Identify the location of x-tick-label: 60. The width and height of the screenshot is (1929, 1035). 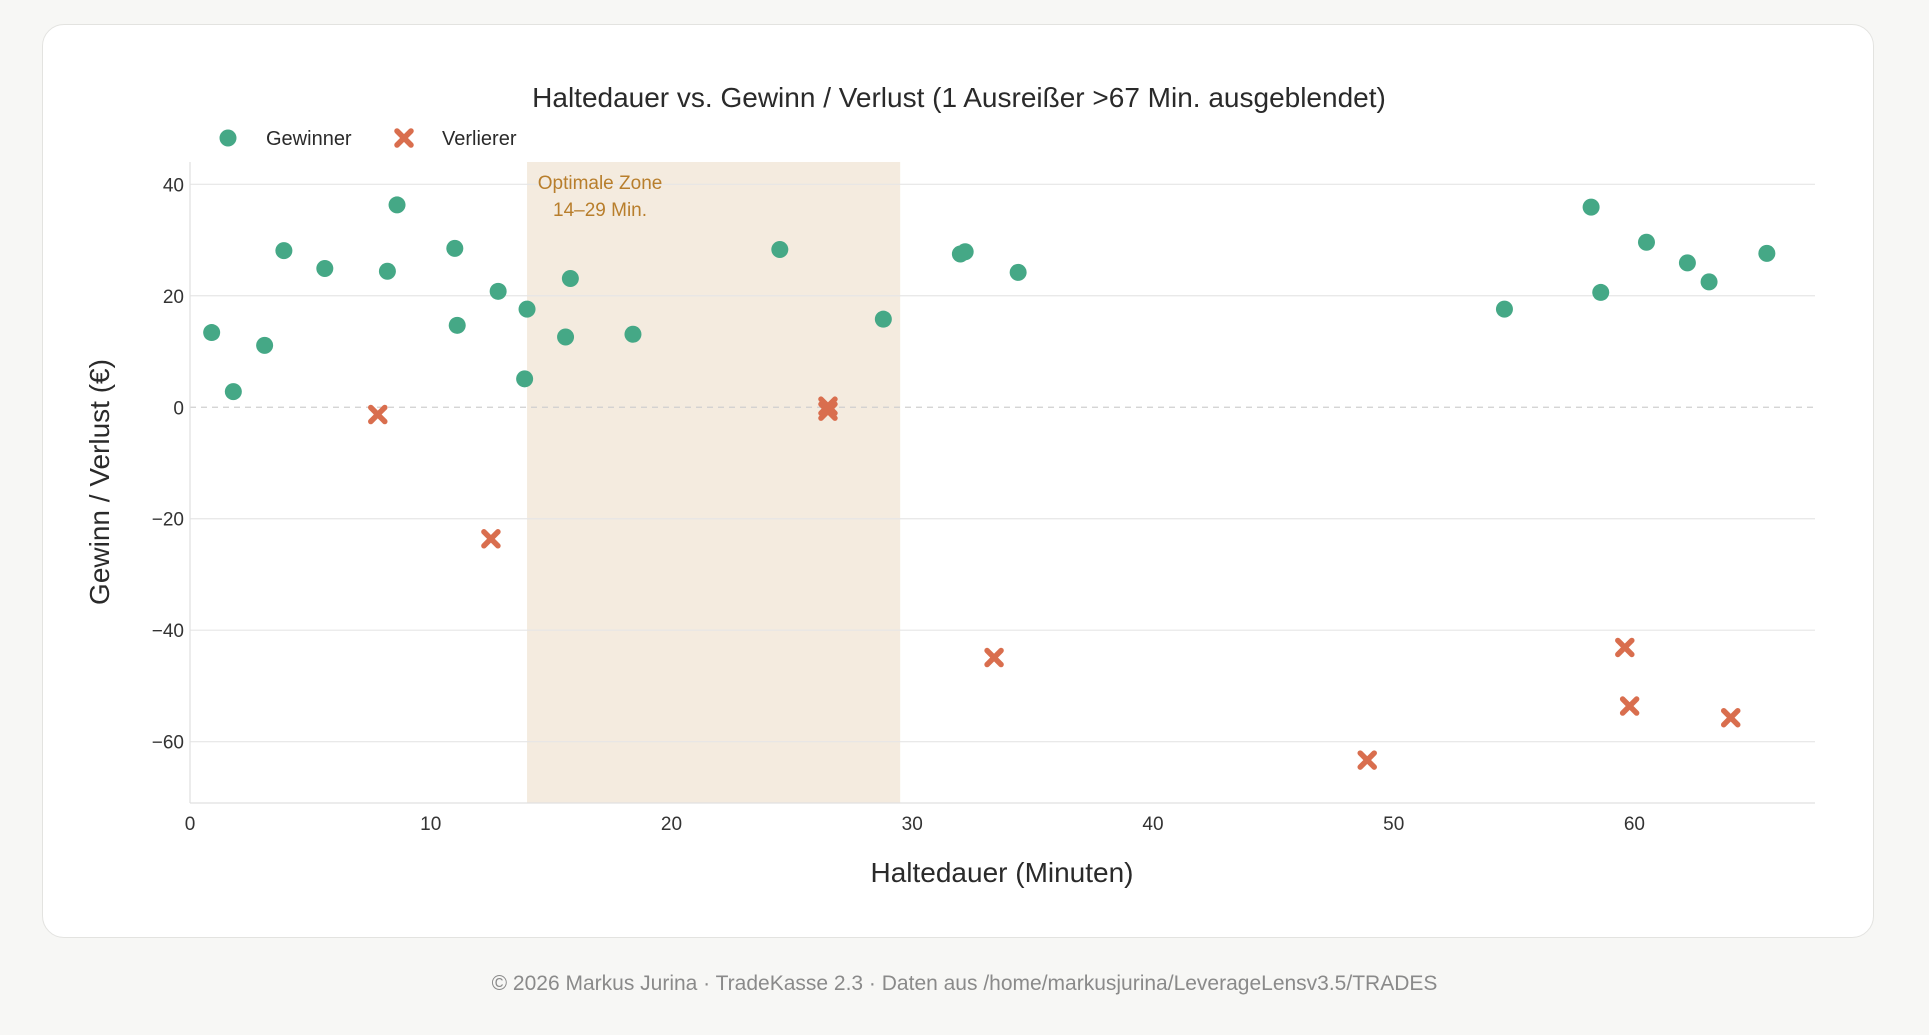
(1634, 824).